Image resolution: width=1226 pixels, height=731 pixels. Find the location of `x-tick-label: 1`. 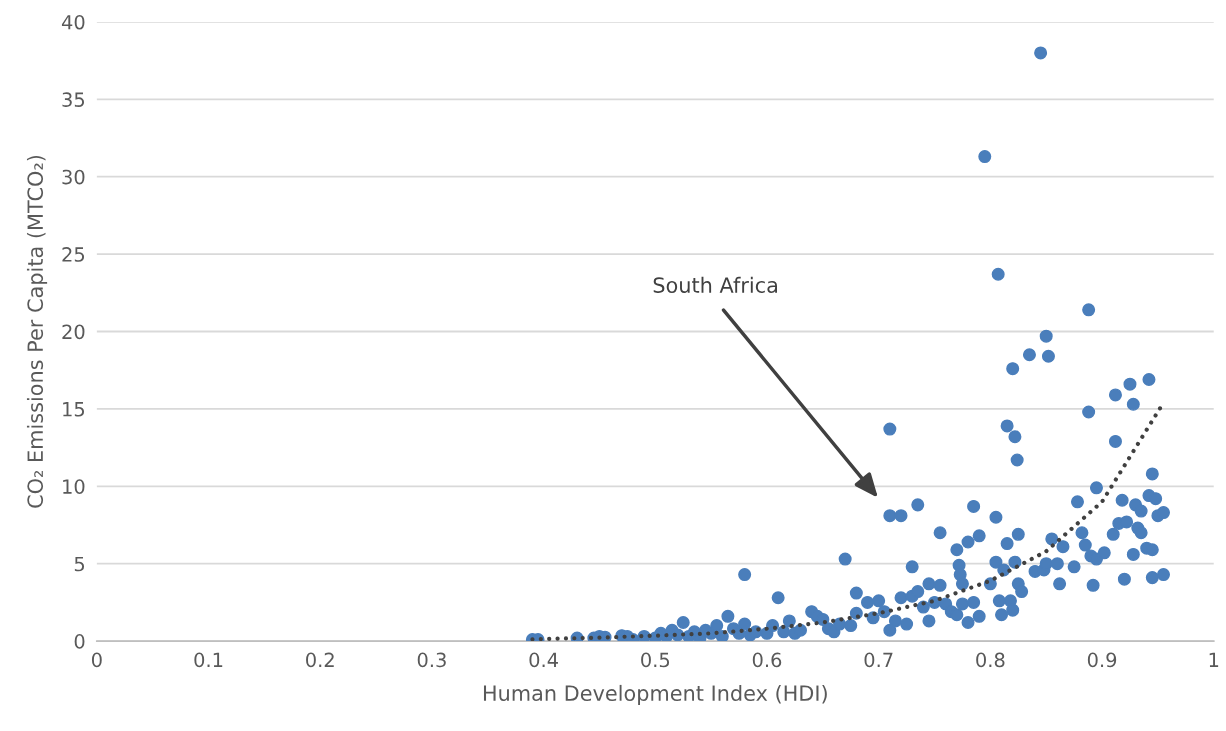

x-tick-label: 1 is located at coordinates (1214, 659).